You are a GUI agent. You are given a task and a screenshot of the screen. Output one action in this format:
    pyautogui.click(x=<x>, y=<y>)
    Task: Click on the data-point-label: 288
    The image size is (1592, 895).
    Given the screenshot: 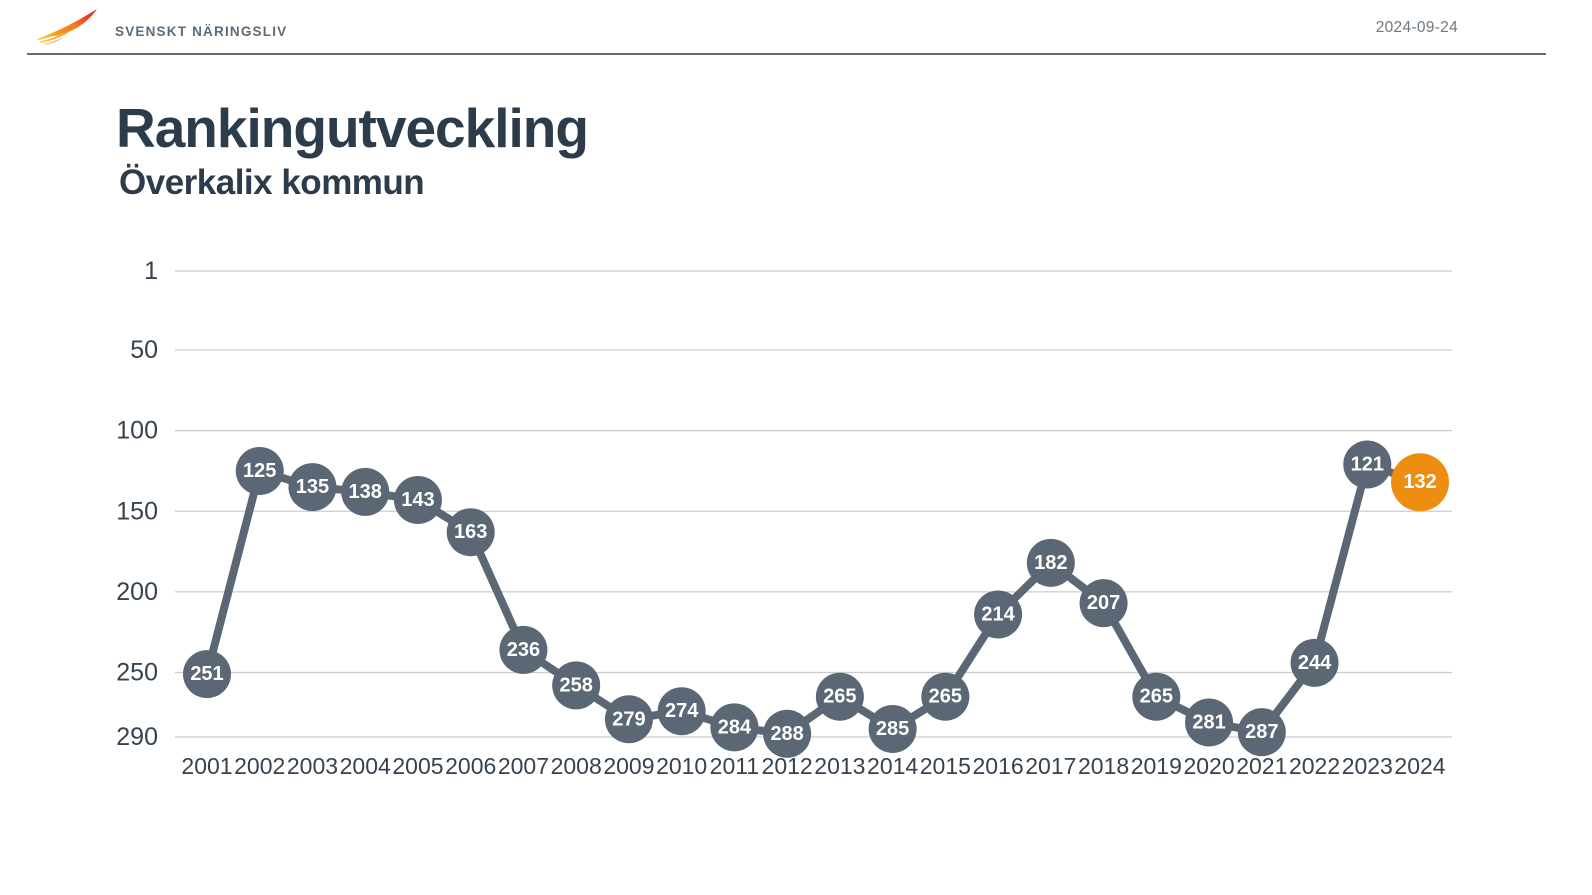 What is the action you would take?
    pyautogui.click(x=786, y=734)
    